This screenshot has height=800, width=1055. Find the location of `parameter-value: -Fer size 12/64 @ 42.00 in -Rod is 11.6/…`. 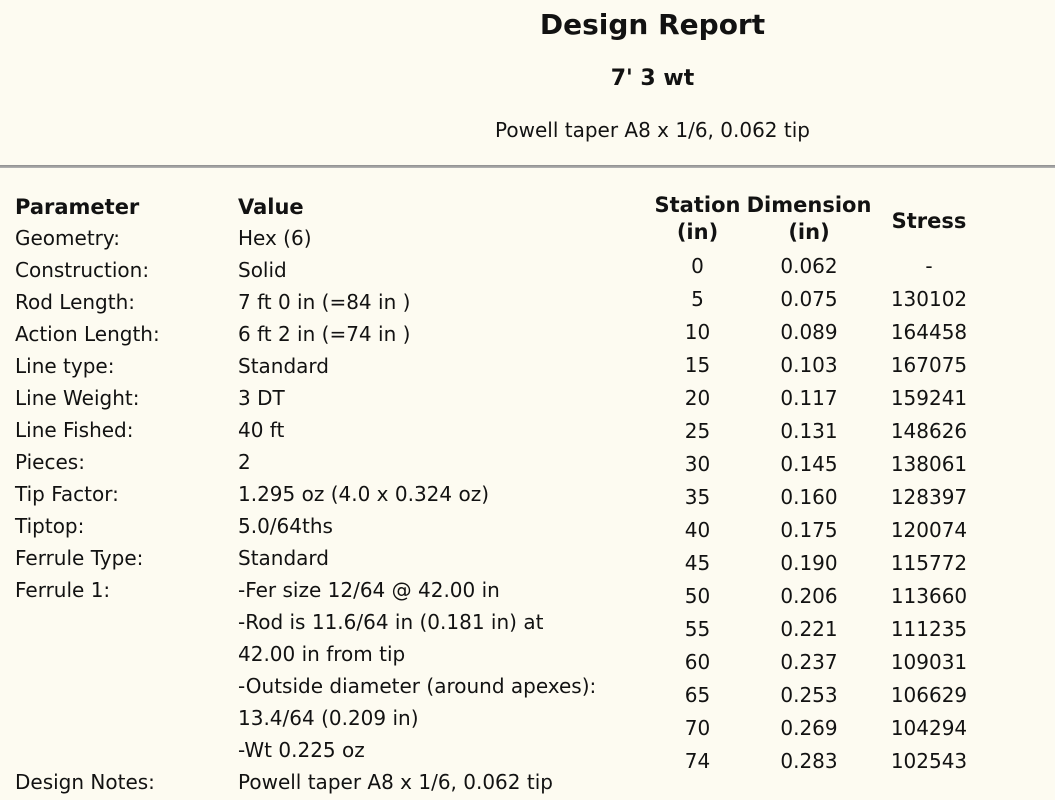

parameter-value: -Fer size 12/64 @ 42.00 in -Rod is 11.6/… is located at coordinates (417, 670).